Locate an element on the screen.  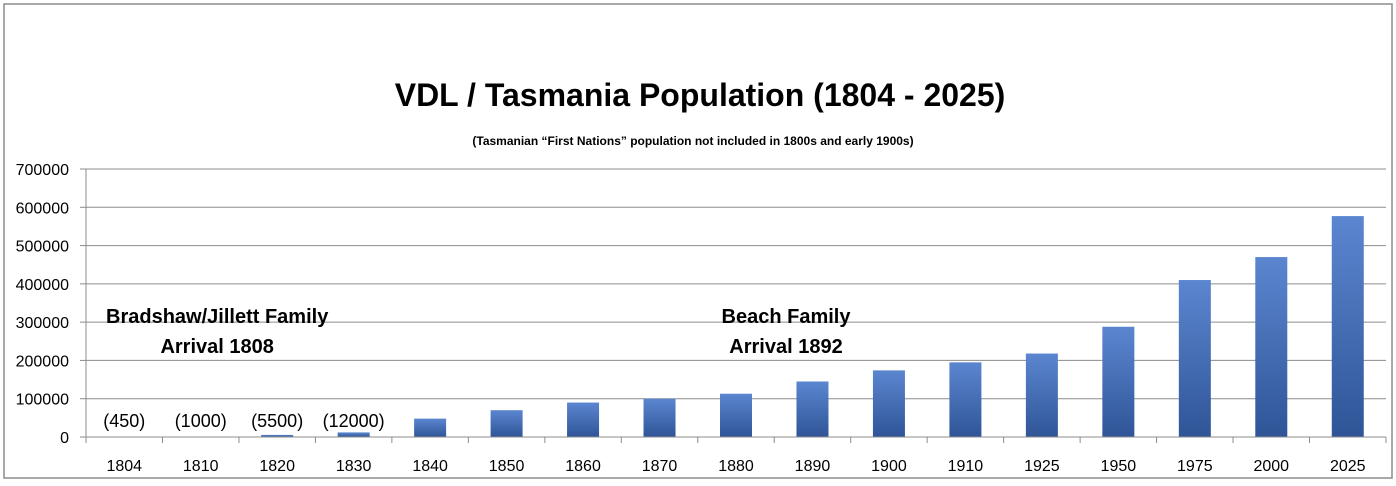
bar-2025 is located at coordinates (1347, 326).